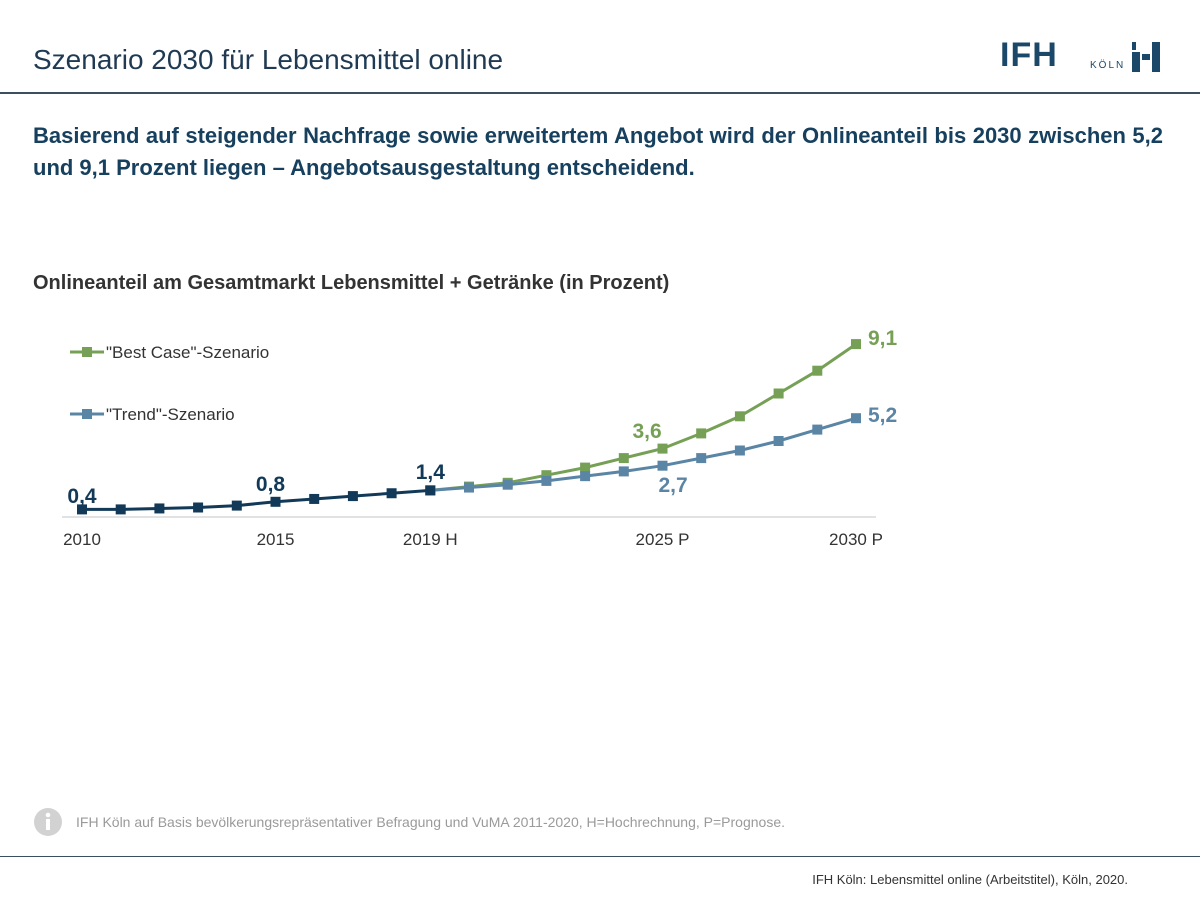 This screenshot has width=1200, height=900. What do you see at coordinates (256, 499) in the screenshot?
I see `history-line` at bounding box center [256, 499].